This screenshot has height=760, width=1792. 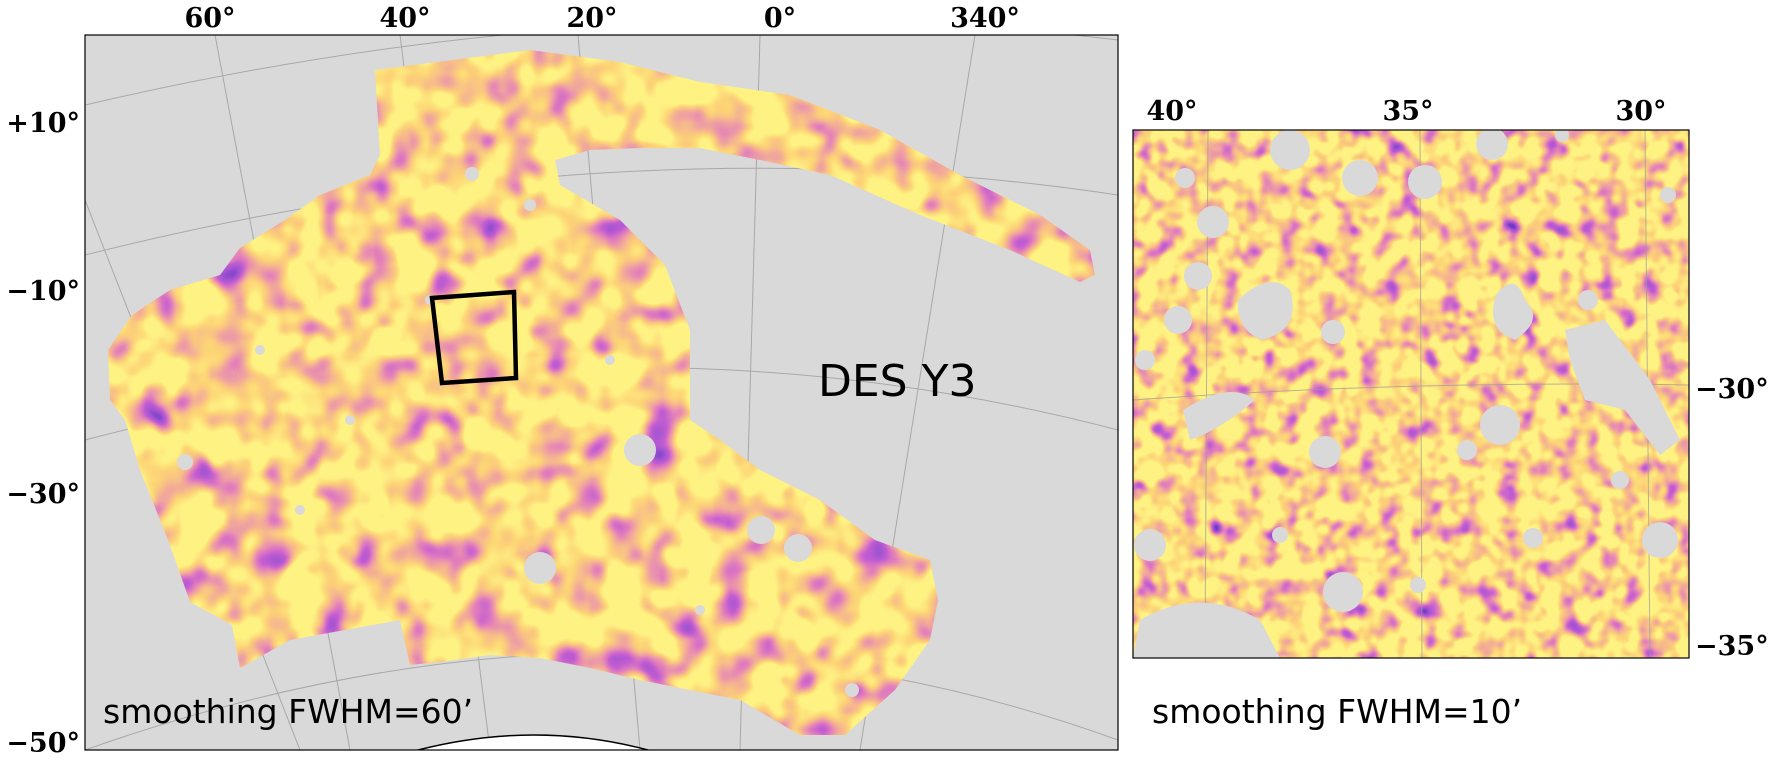 What do you see at coordinates (591, 18) in the screenshot?
I see `ra-tick-20: 20°` at bounding box center [591, 18].